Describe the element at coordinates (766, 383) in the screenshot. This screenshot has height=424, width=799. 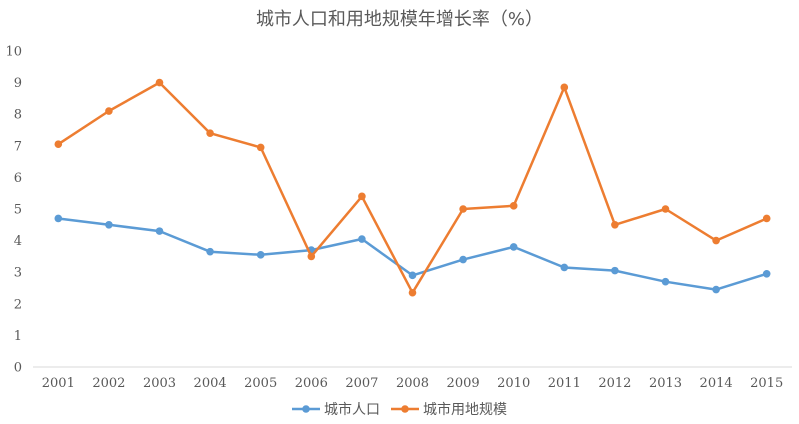
I see `x-tick-label: 2015` at that location.